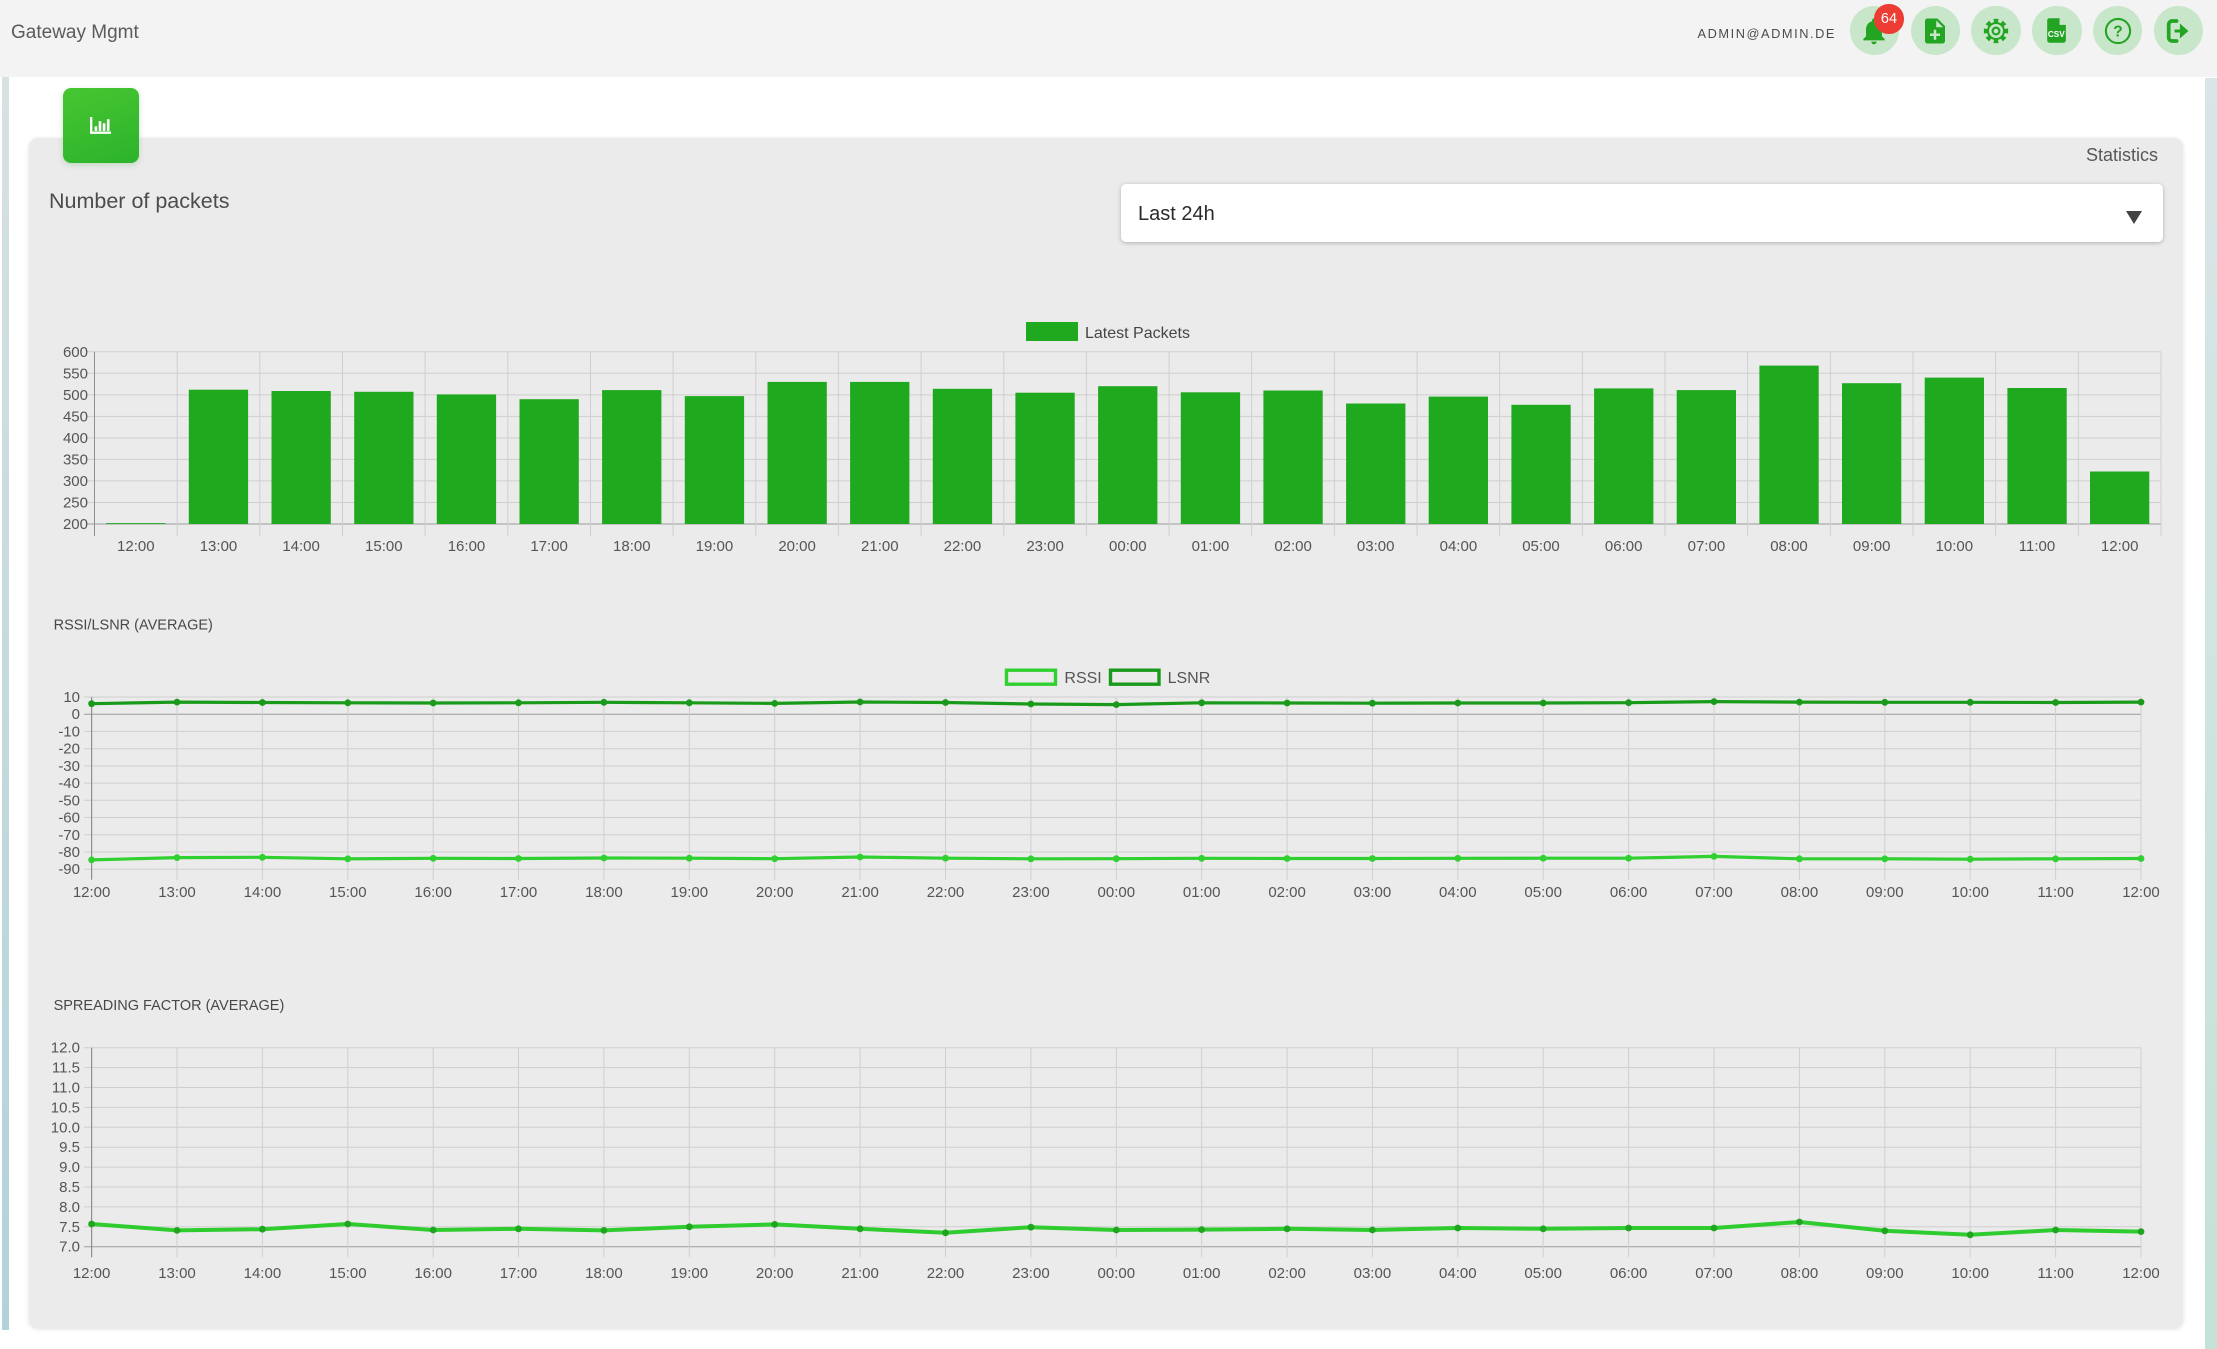 The width and height of the screenshot is (2217, 1349). I want to click on svg-text: -40, so click(69, 783).